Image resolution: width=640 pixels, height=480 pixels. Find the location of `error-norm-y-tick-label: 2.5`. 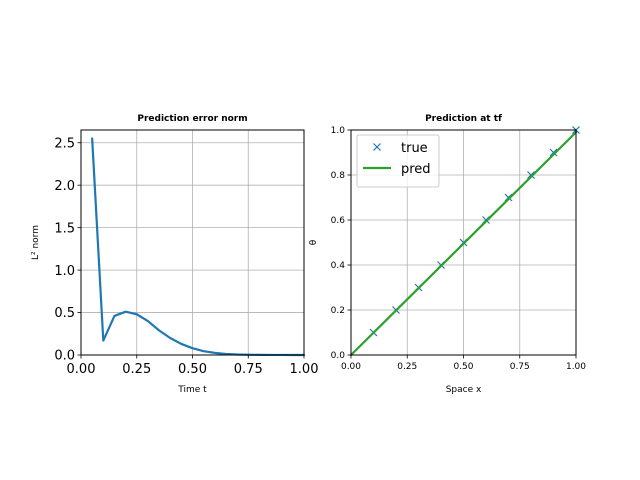

error-norm-y-tick-label: 2.5 is located at coordinates (64, 143).